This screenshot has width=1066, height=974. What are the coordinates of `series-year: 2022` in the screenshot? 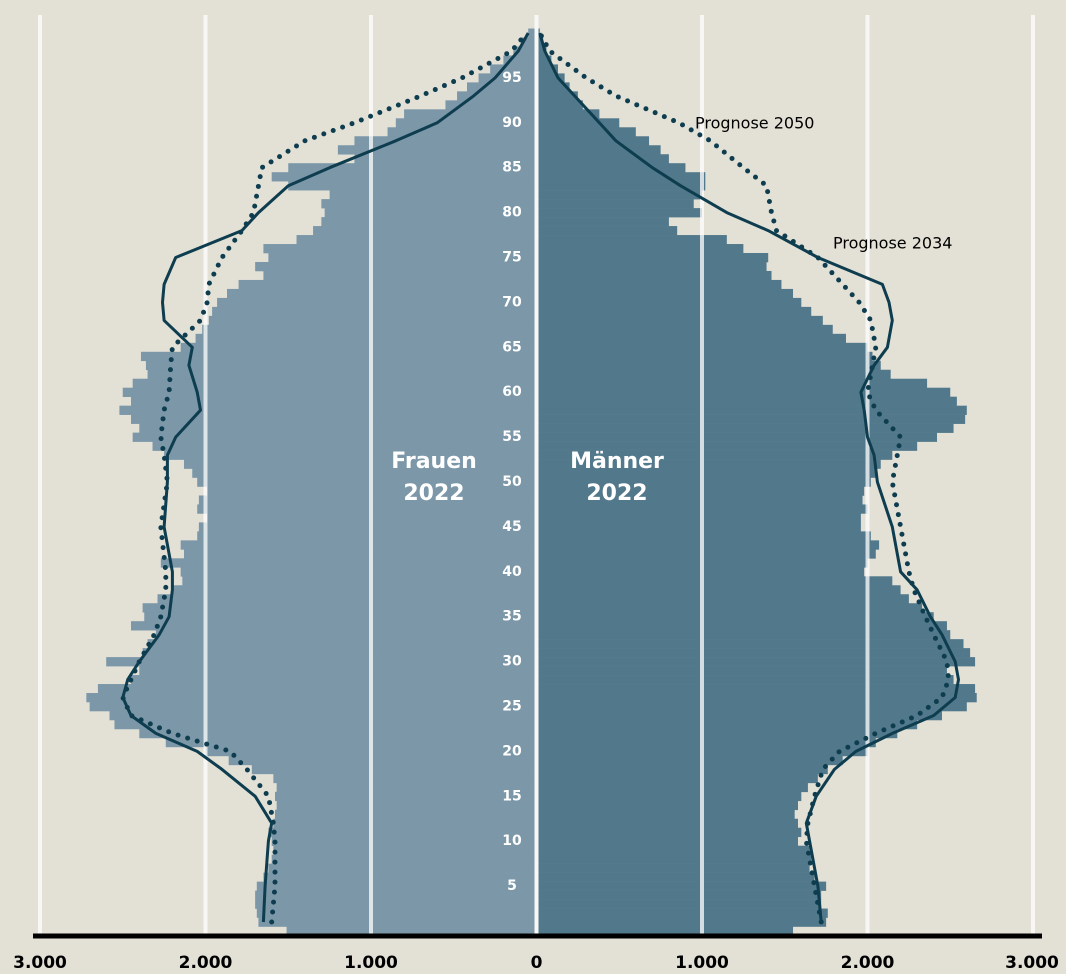 It's located at (616, 493).